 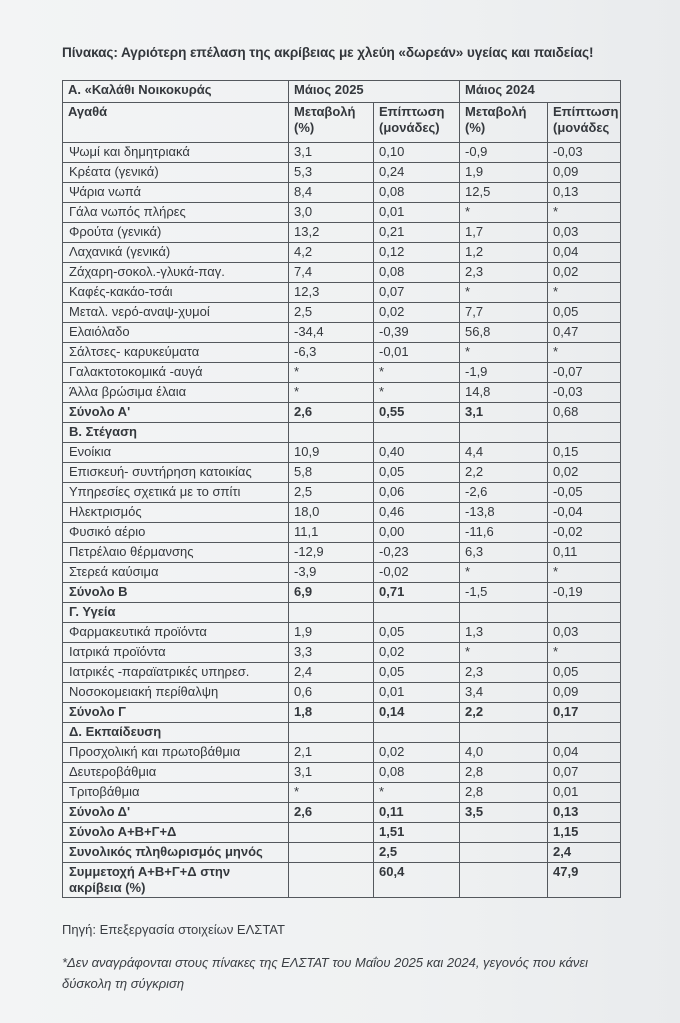 What do you see at coordinates (504, 192) in the screenshot?
I see `row-value: 12,5` at bounding box center [504, 192].